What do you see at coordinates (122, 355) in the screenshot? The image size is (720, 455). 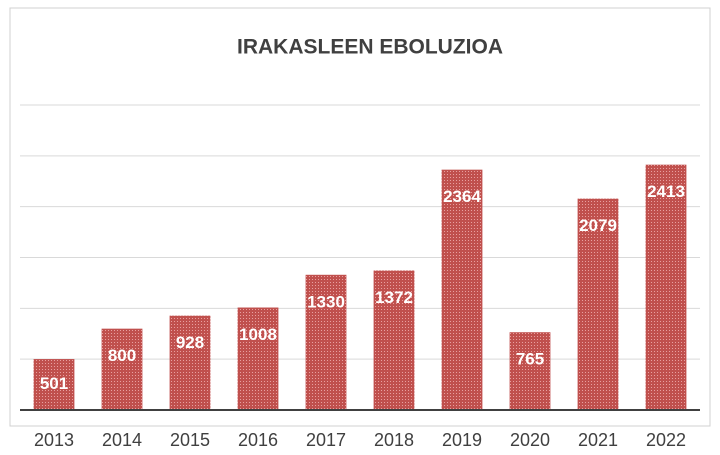 I see `value-label: 800` at bounding box center [122, 355].